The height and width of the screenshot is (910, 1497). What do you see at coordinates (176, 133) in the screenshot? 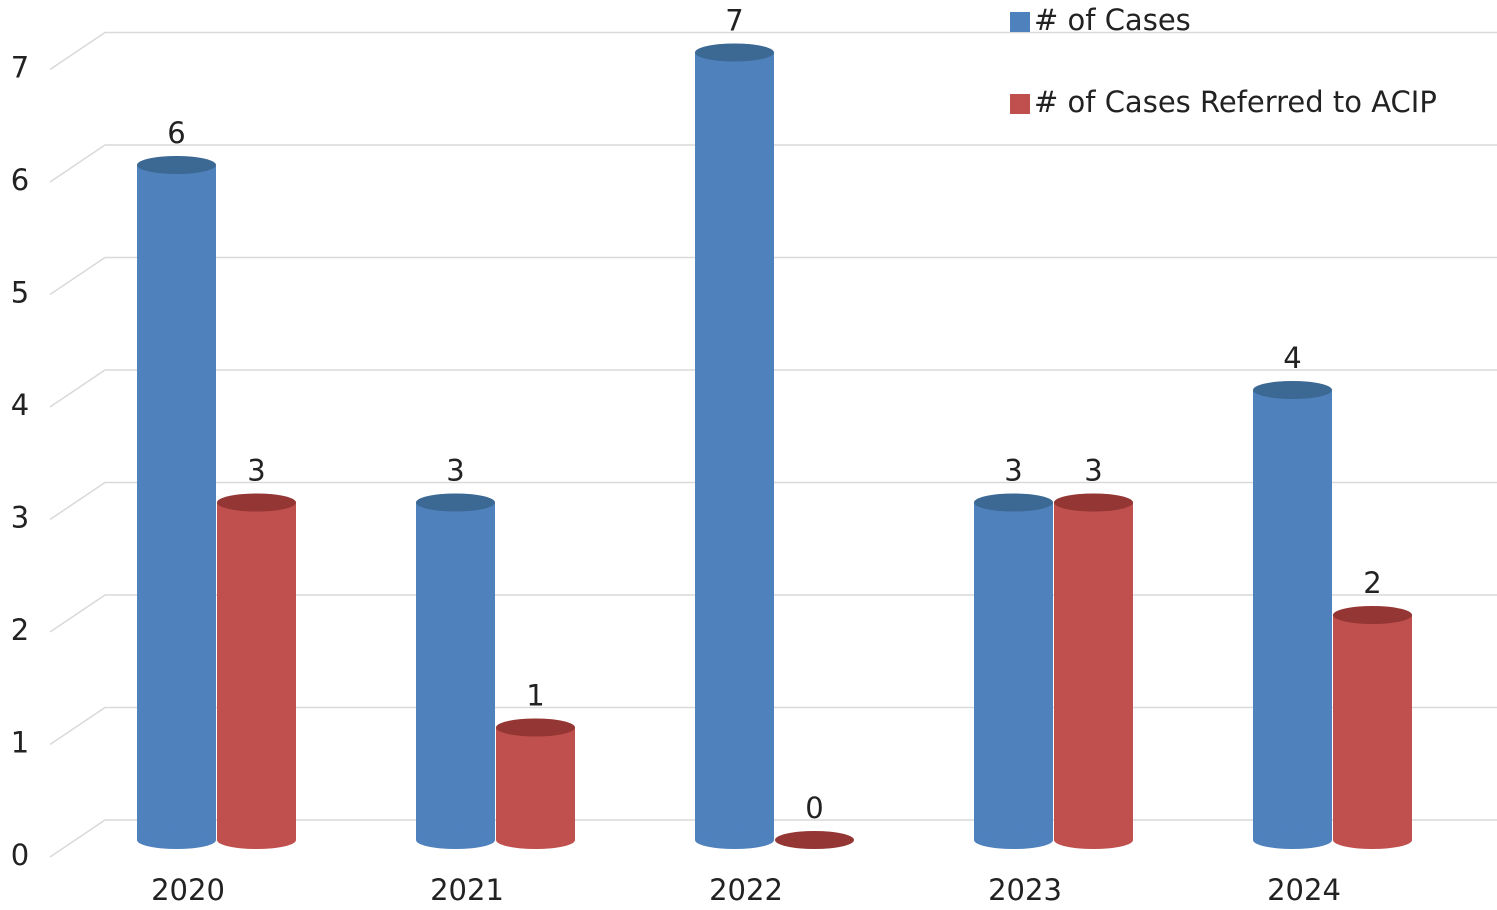
I see `data-label: 6` at bounding box center [176, 133].